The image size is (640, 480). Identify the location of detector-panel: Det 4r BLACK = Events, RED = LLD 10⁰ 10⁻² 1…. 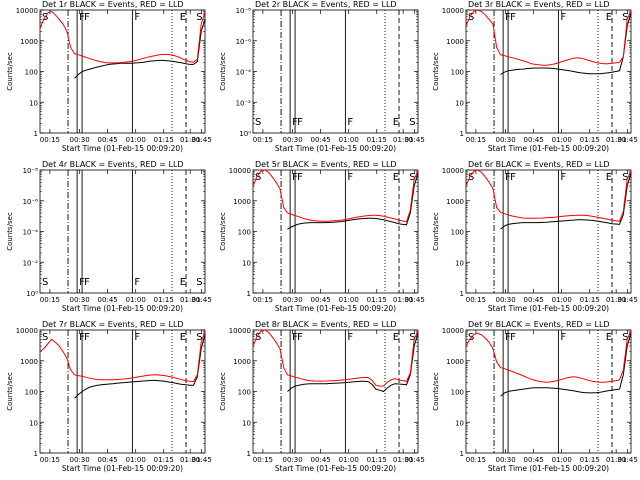
(106, 240).